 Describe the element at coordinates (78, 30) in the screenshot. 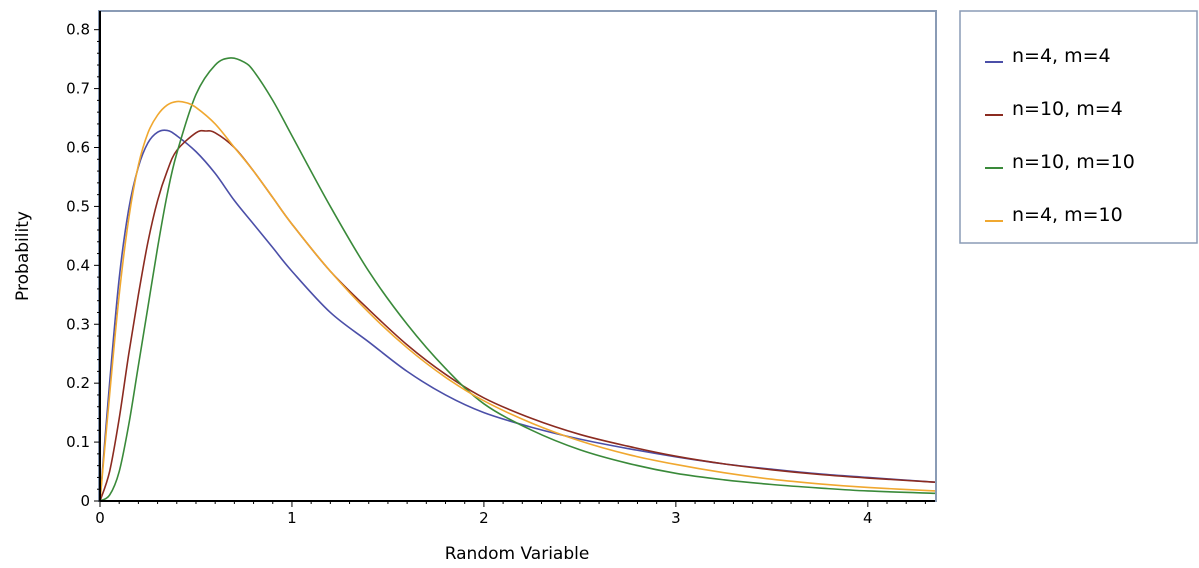

I see `y-tick-label: 0.8` at that location.